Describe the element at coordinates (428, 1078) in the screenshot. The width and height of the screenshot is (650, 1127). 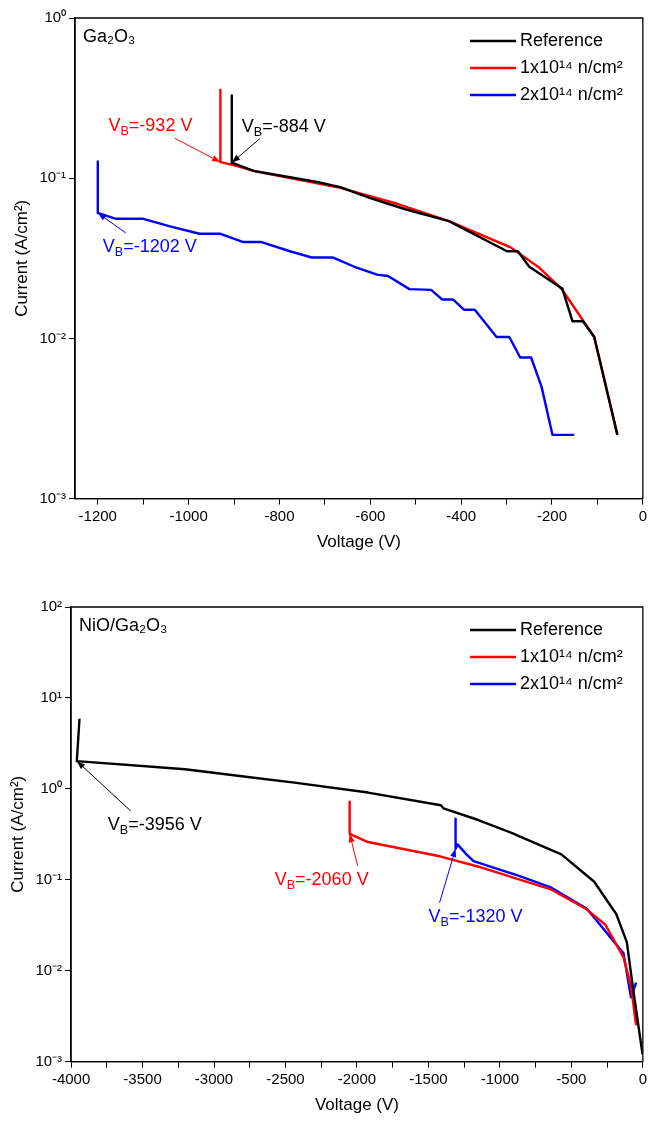
I see `x-tick-label: -1500` at that location.